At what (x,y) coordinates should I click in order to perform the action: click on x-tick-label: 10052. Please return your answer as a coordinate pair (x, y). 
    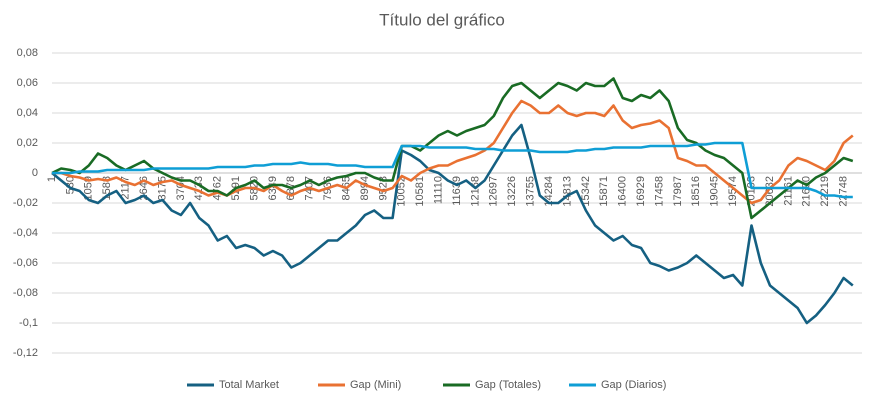
    Looking at the image, I should click on (402, 191).